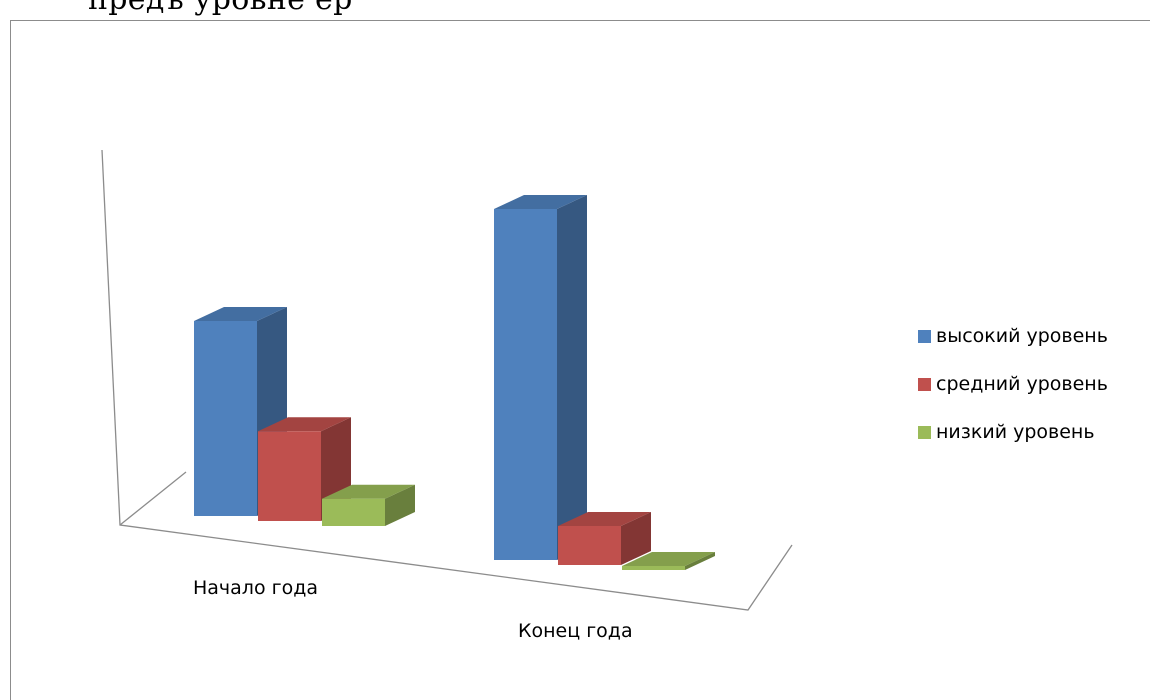 The width and height of the screenshot is (1150, 700). What do you see at coordinates (575, 10) in the screenshot?
I see `cropped-top-text: предъ уровне ер` at bounding box center [575, 10].